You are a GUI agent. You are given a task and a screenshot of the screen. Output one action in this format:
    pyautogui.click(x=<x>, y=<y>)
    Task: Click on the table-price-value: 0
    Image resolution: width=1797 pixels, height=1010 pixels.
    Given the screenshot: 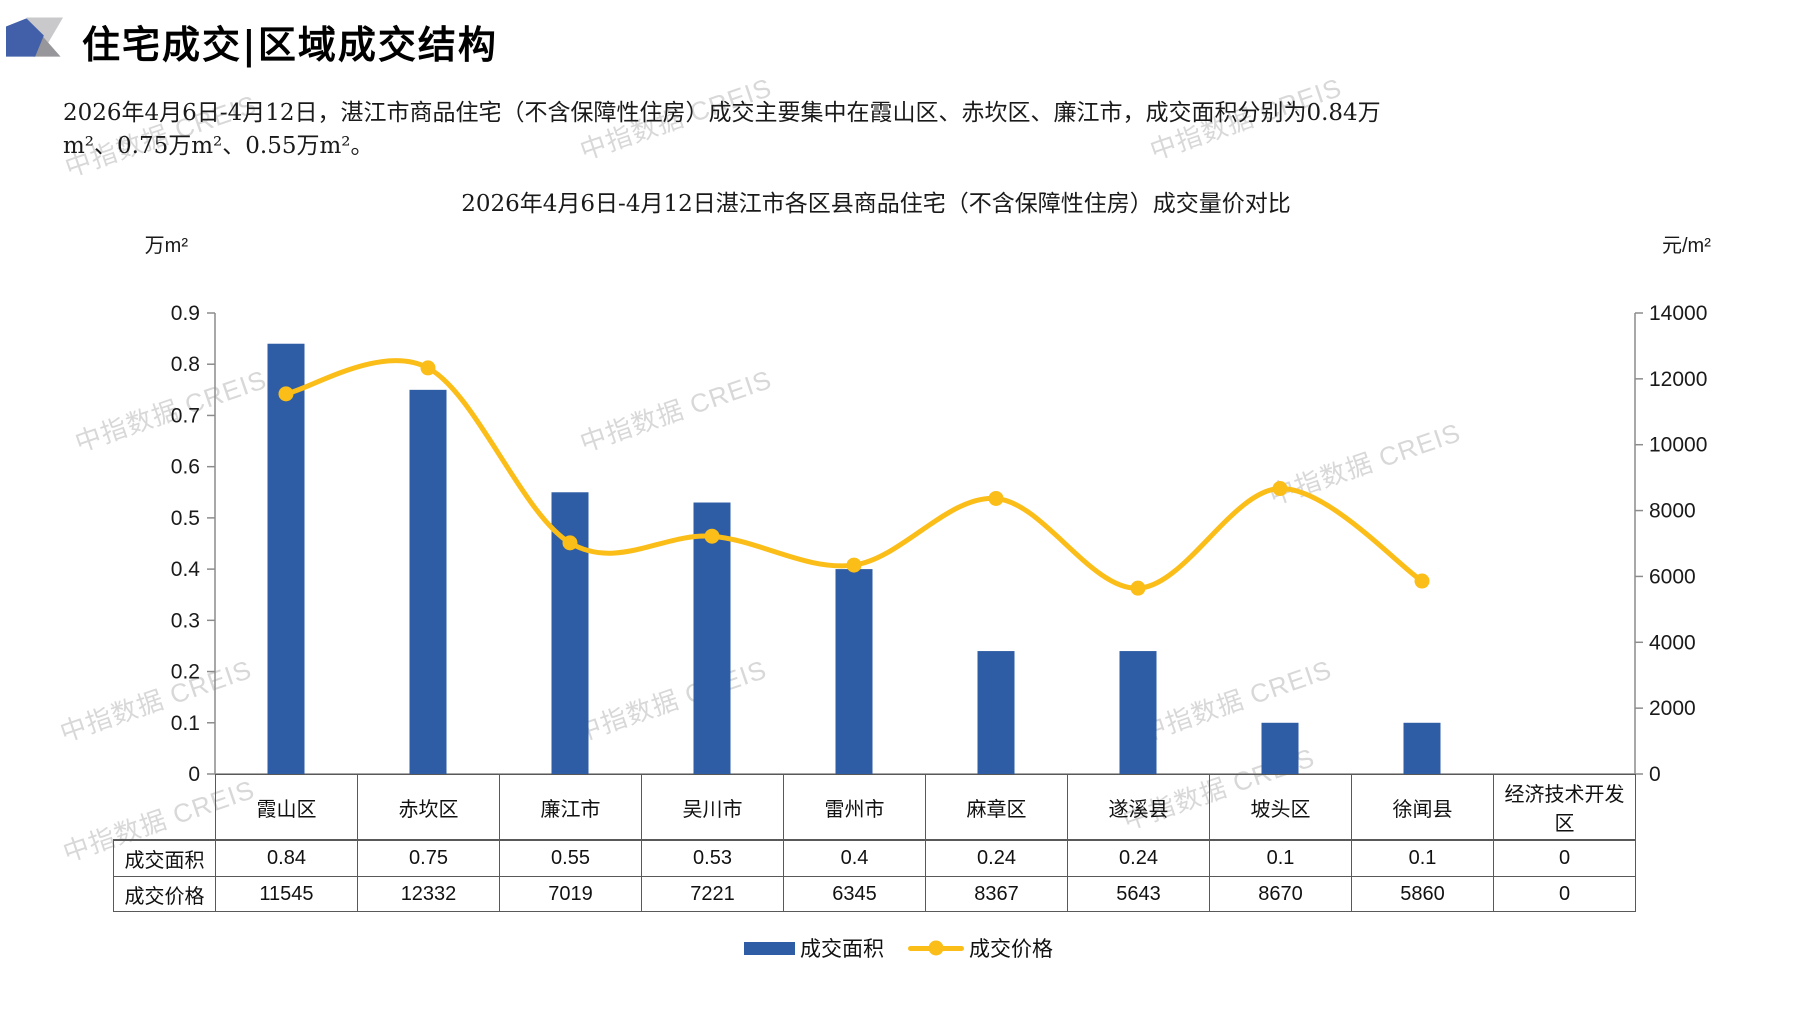 What is the action you would take?
    pyautogui.click(x=1564, y=894)
    